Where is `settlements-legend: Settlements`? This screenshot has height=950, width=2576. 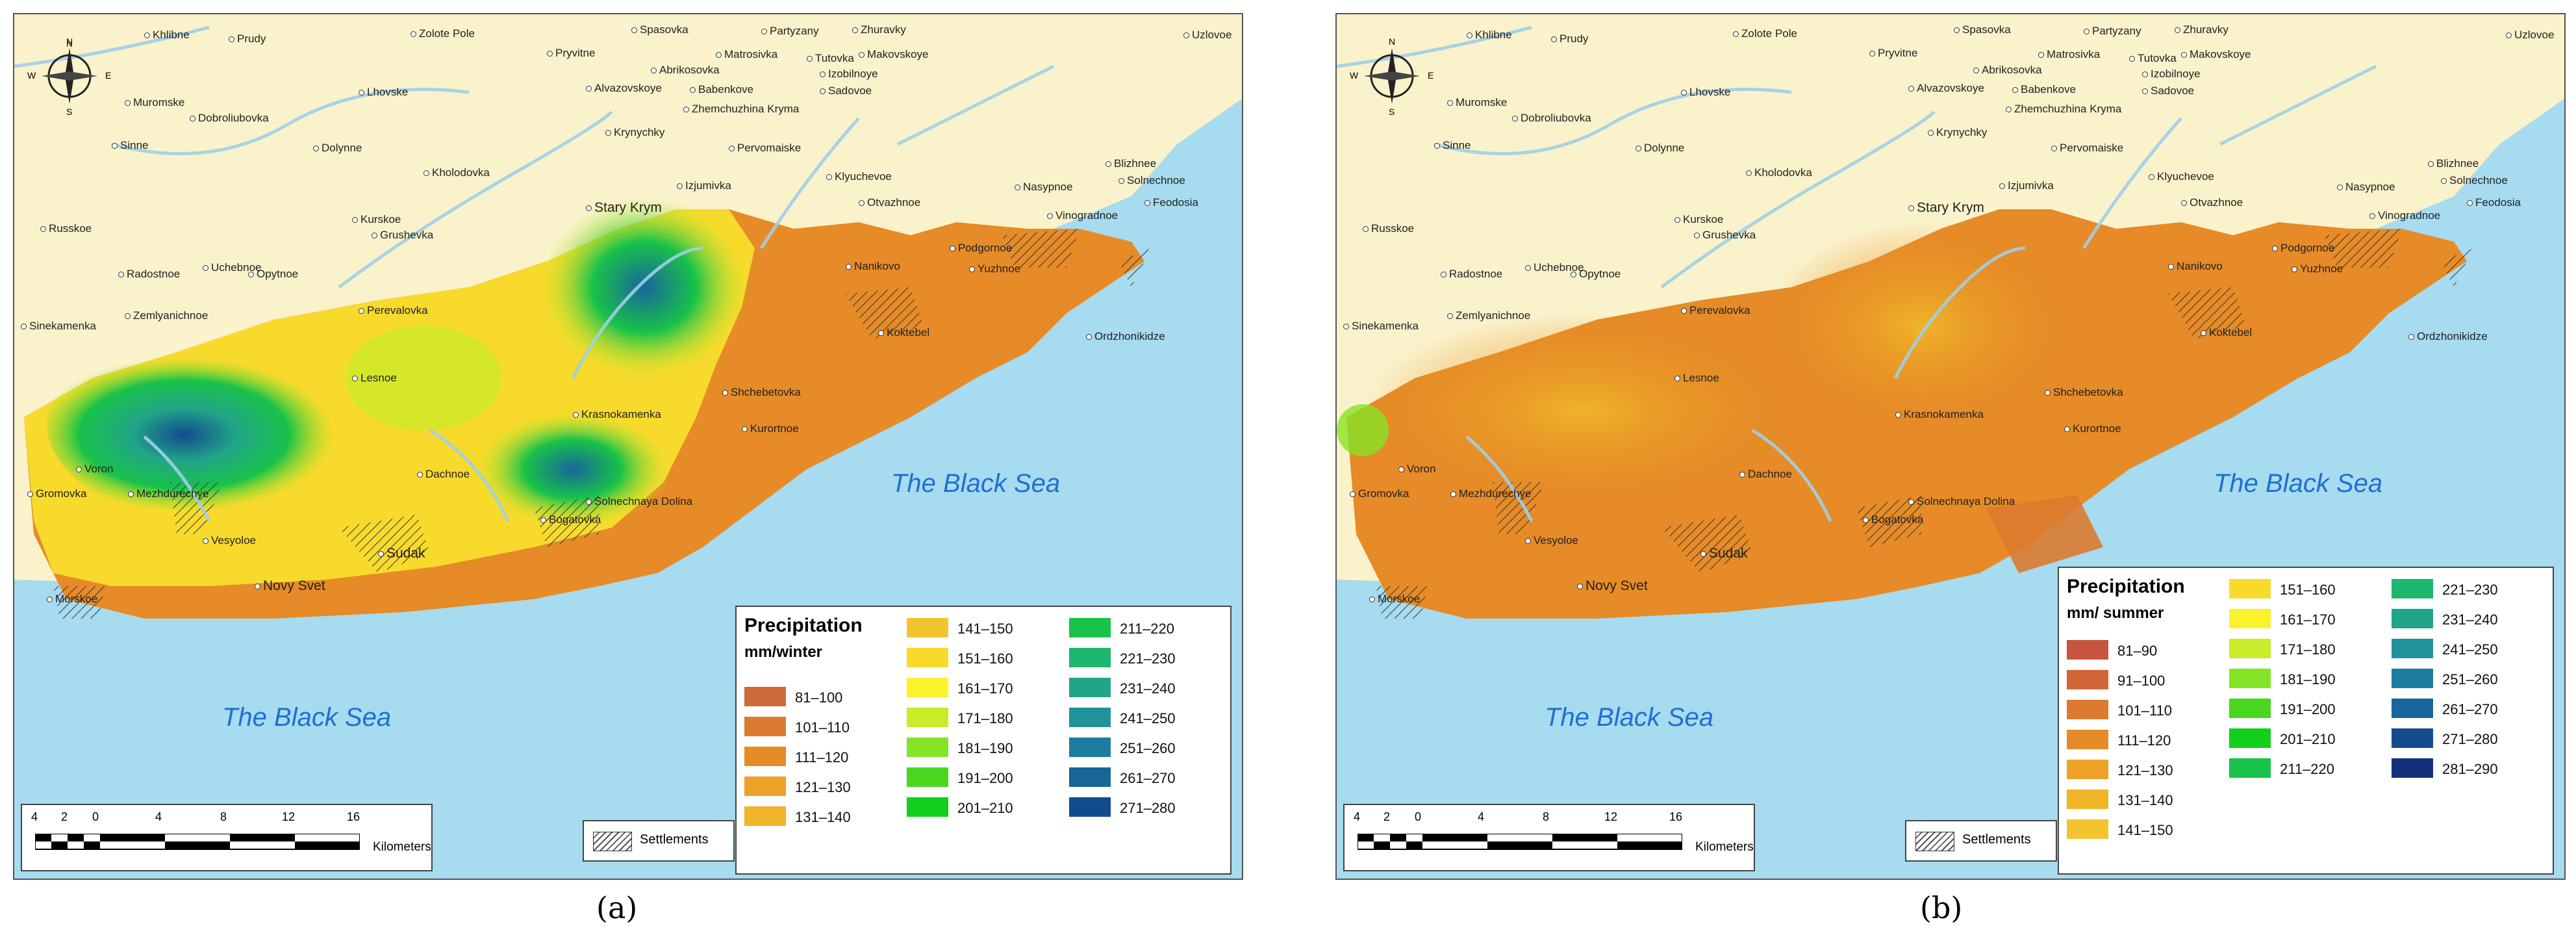
settlements-legend: Settlements is located at coordinates (659, 841).